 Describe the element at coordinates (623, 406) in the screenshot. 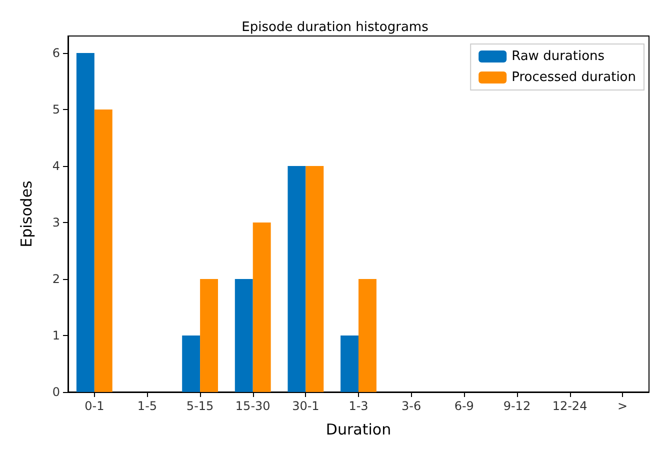

I see `x-tick-label: >` at that location.